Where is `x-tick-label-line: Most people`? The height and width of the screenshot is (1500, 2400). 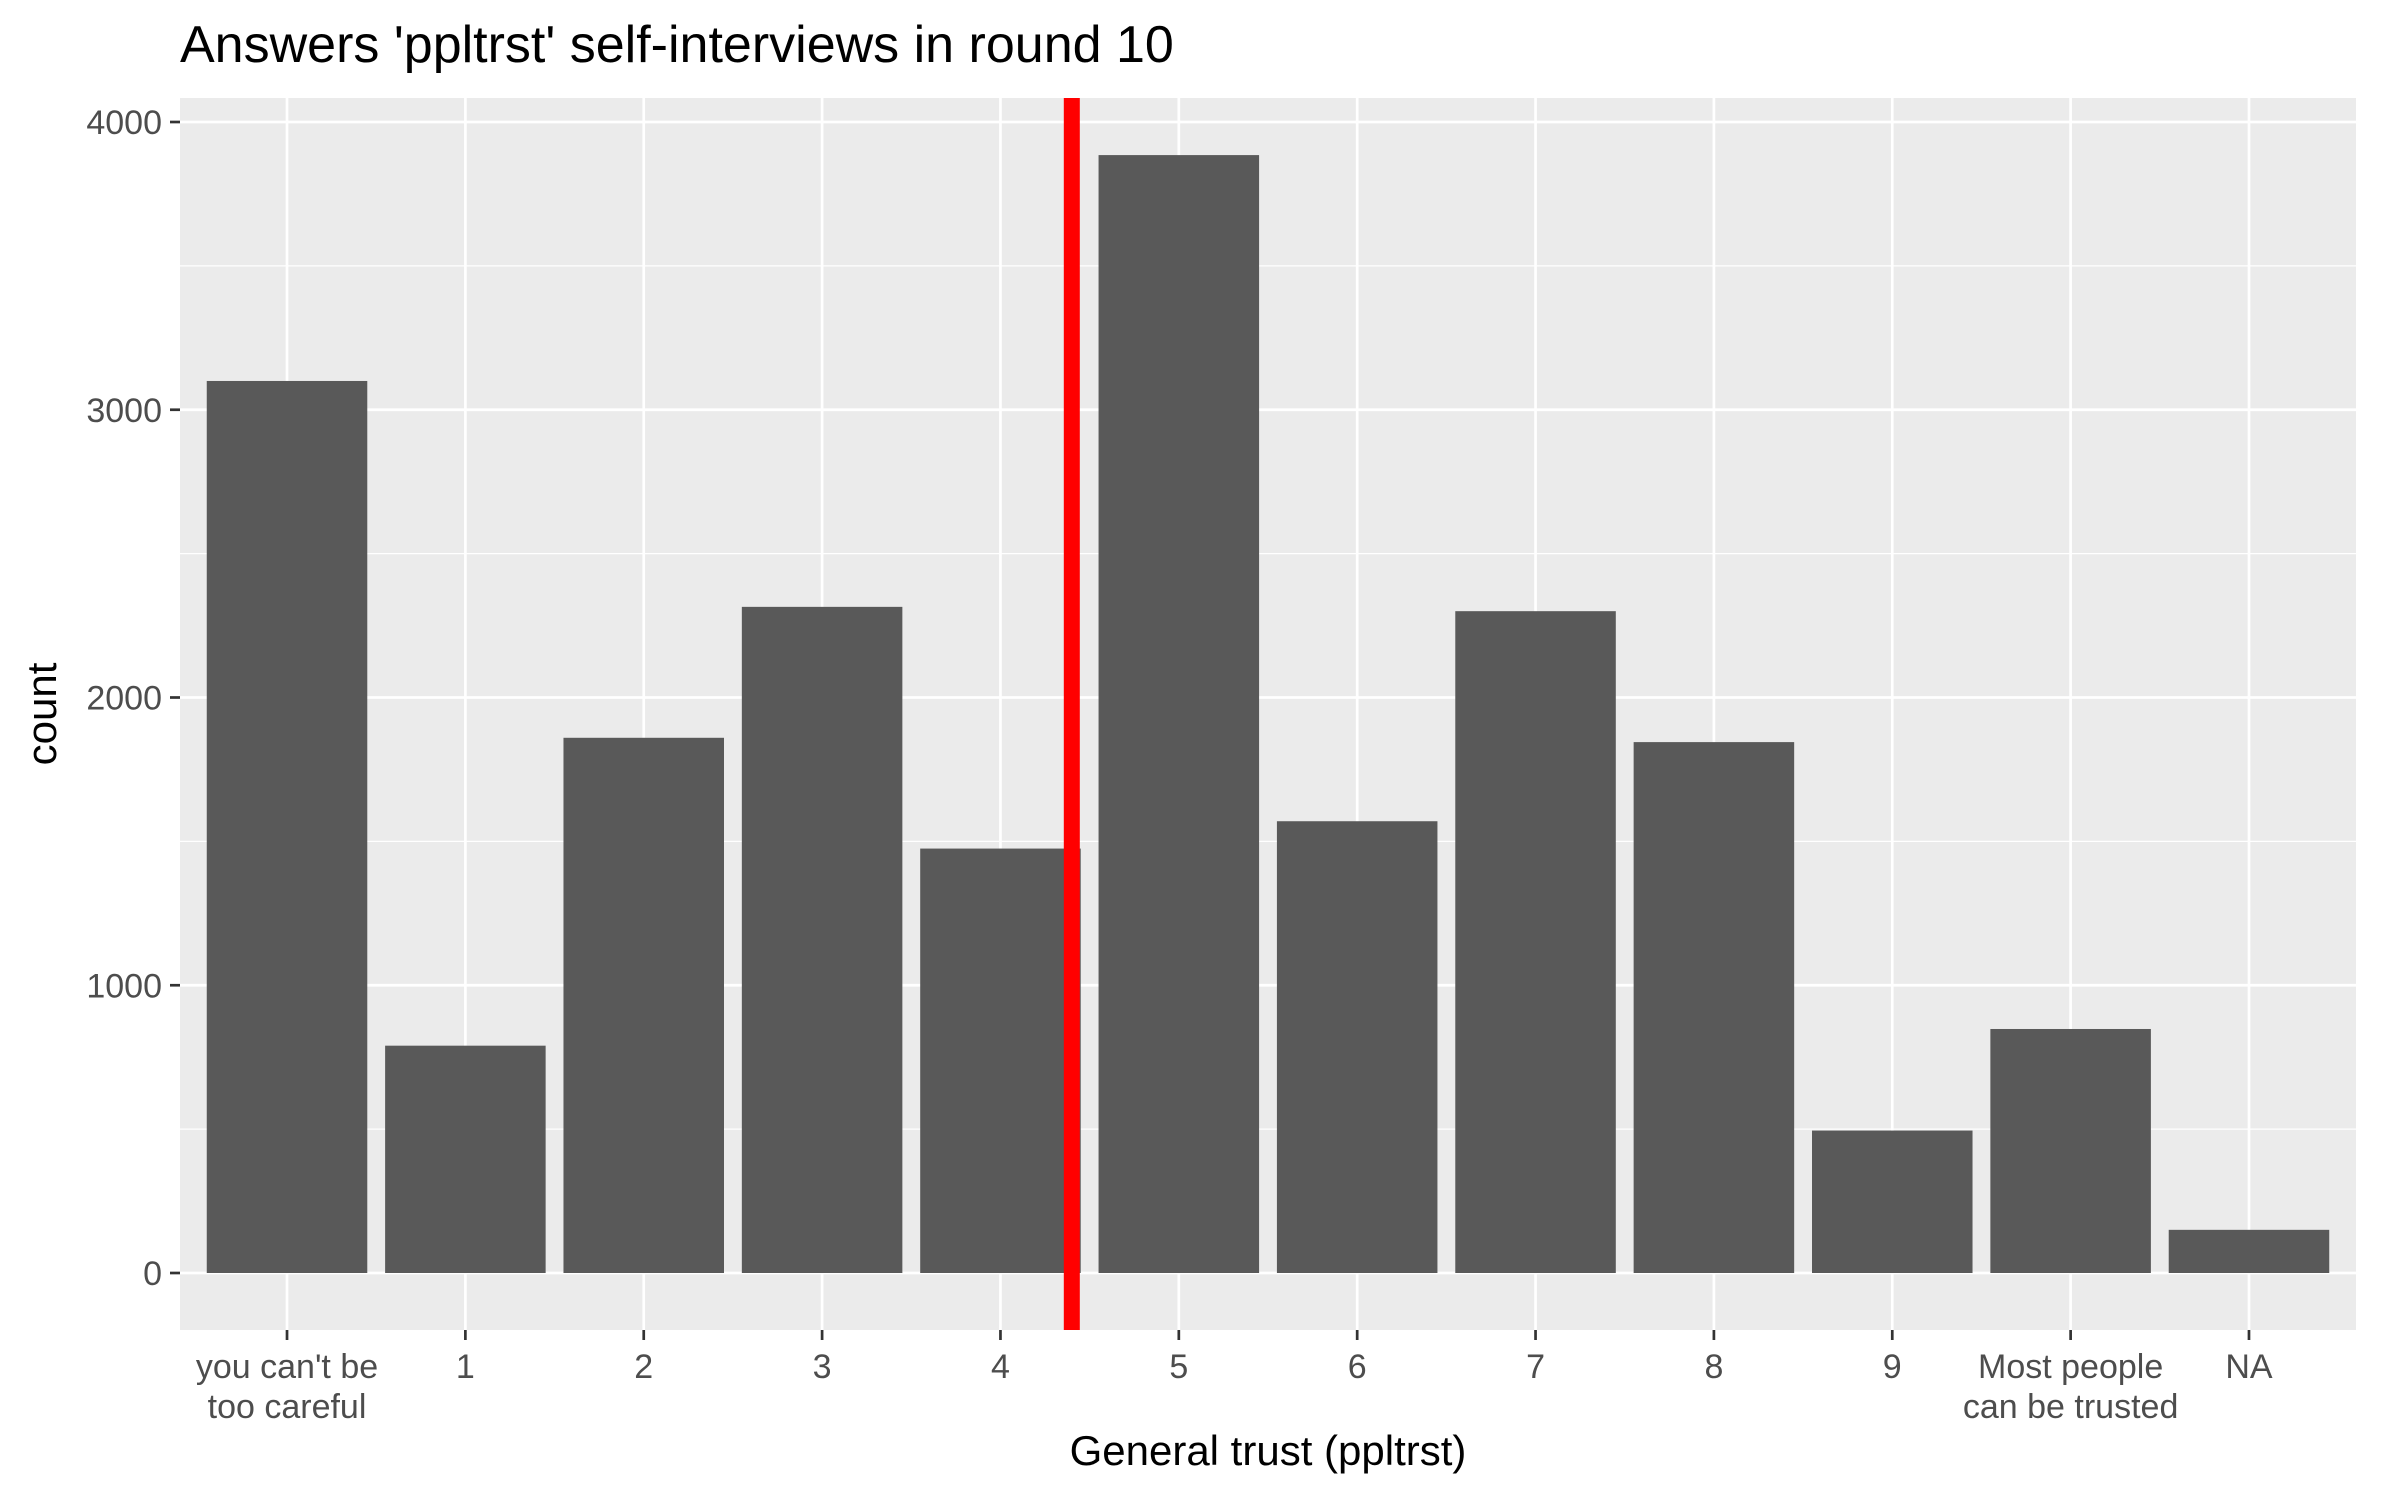
x-tick-label-line: Most people is located at coordinates (2070, 1367).